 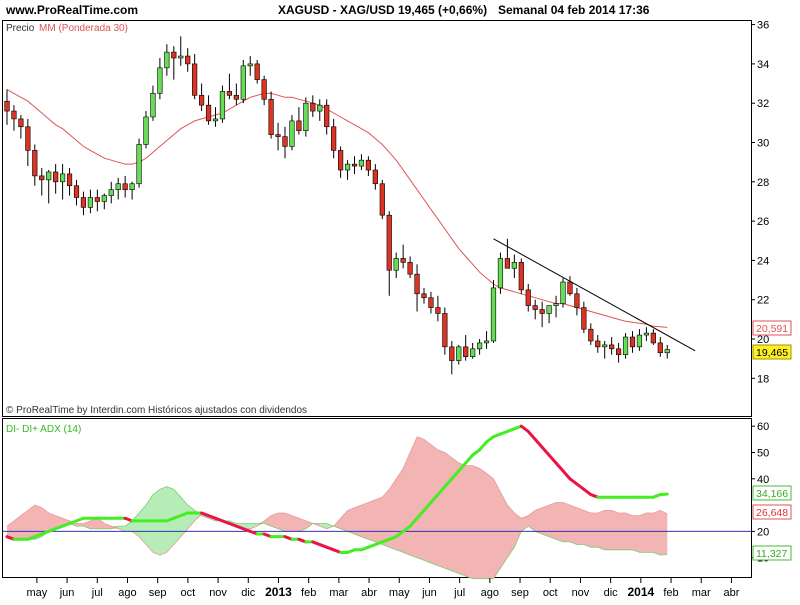 What do you see at coordinates (701, 593) in the screenshot?
I see `x-tick-label-22: mar` at bounding box center [701, 593].